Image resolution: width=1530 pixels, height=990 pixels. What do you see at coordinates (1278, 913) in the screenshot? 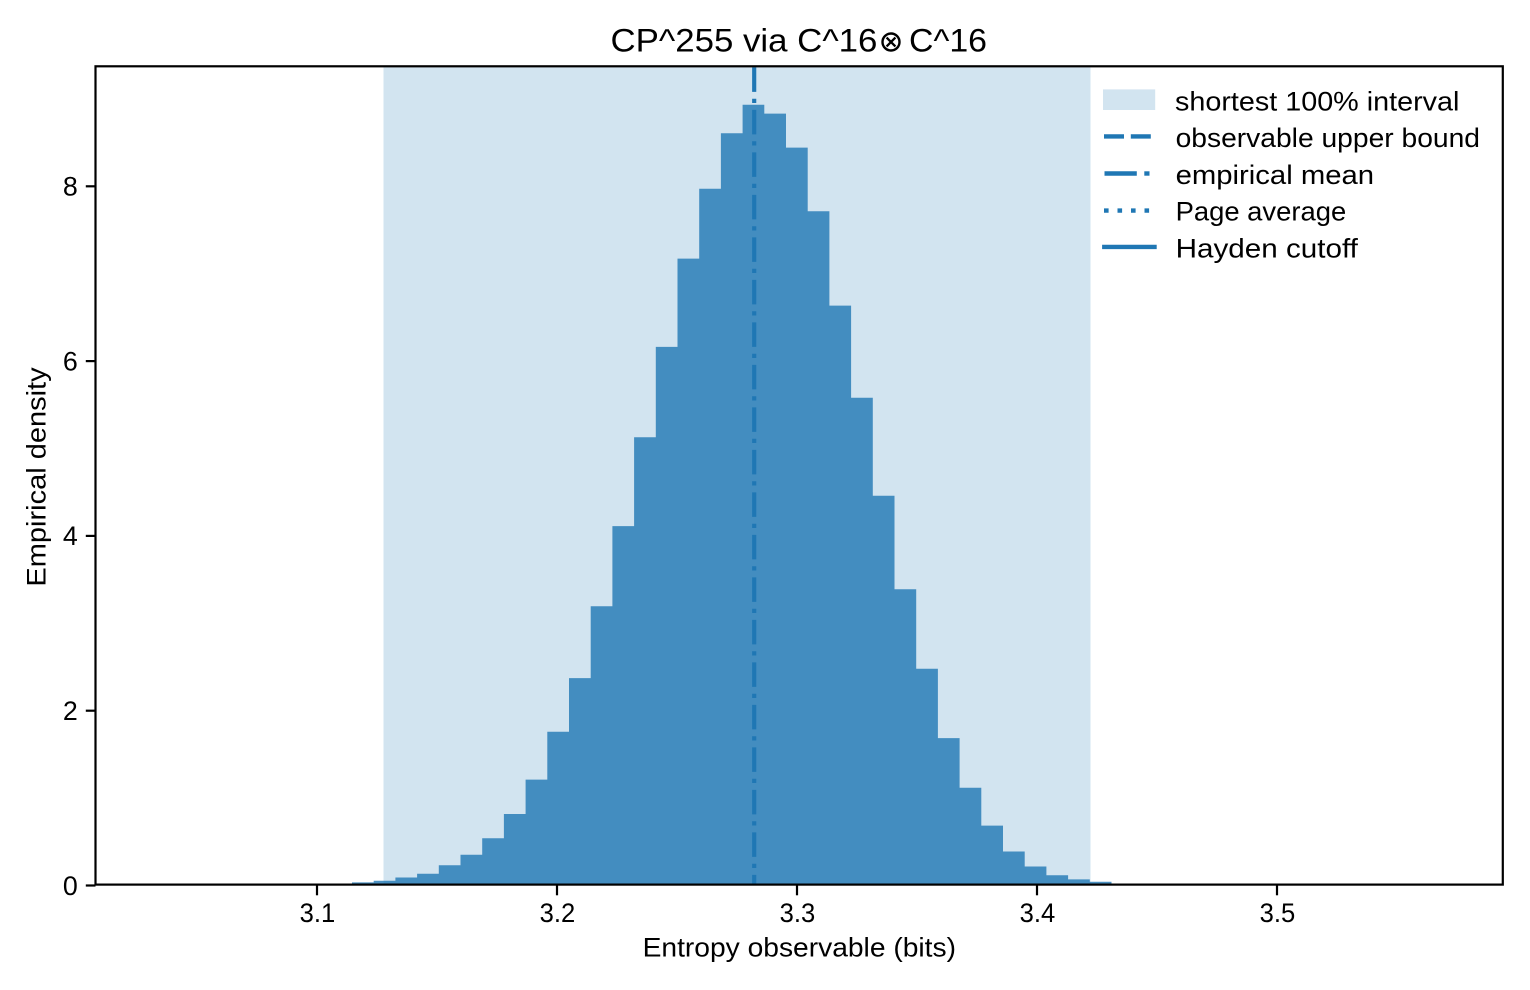
I see `svg-text: 3.5` at bounding box center [1278, 913].